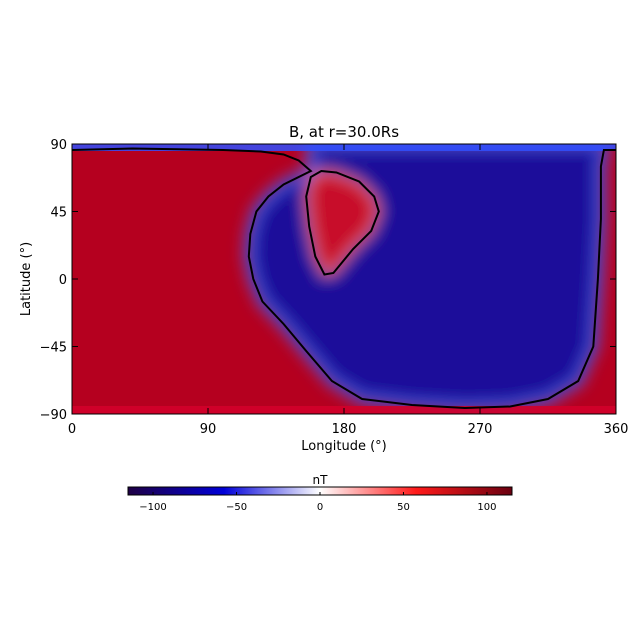 This screenshot has height=640, width=640. Describe the element at coordinates (344, 132) in the screenshot. I see `chart-title: B, at r=30.0Rs` at that location.